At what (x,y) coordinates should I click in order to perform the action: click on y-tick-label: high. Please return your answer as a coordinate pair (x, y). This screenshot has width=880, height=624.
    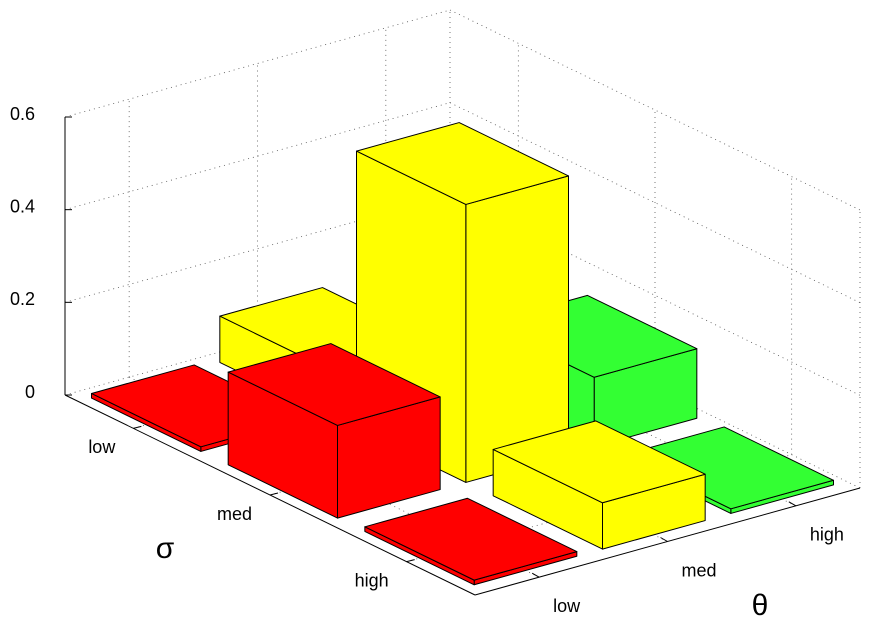
    Looking at the image, I should click on (372, 580).